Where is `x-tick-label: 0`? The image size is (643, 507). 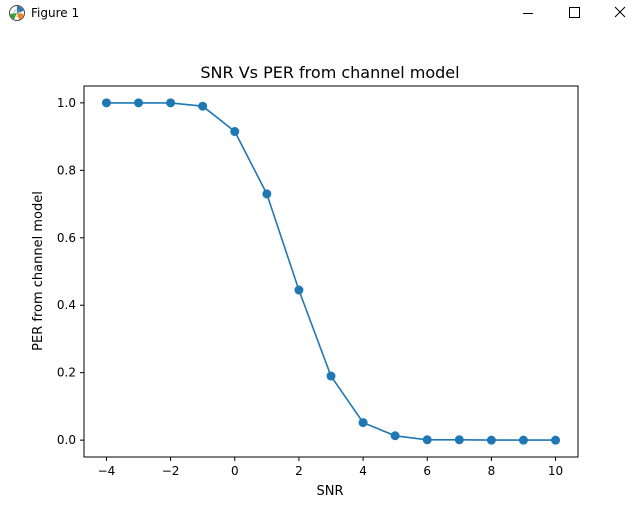 x-tick-label: 0 is located at coordinates (235, 471).